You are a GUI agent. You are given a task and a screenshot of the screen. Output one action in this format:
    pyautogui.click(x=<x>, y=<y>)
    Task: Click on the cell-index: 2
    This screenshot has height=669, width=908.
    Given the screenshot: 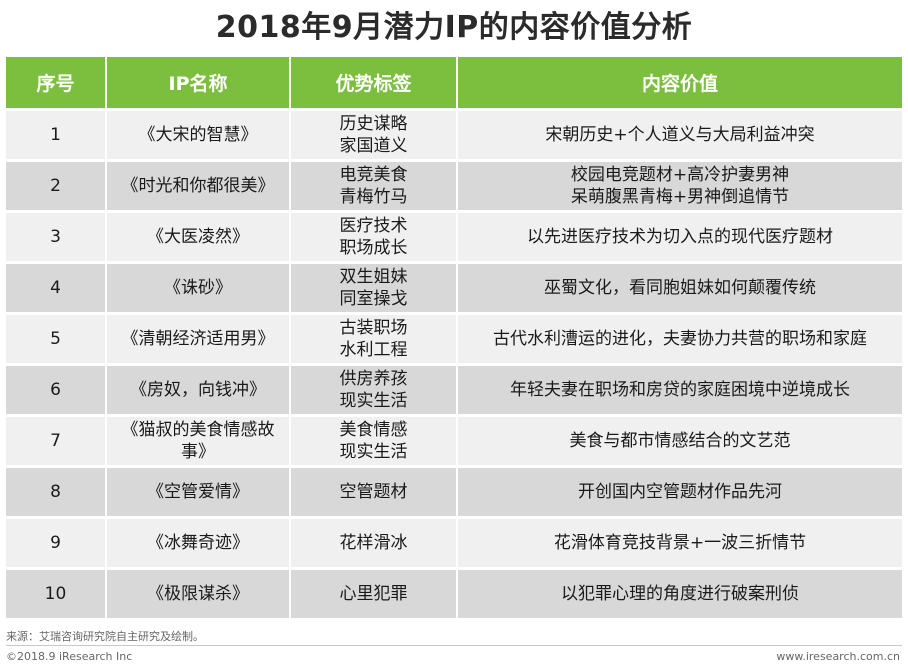 What is the action you would take?
    pyautogui.click(x=56, y=184)
    